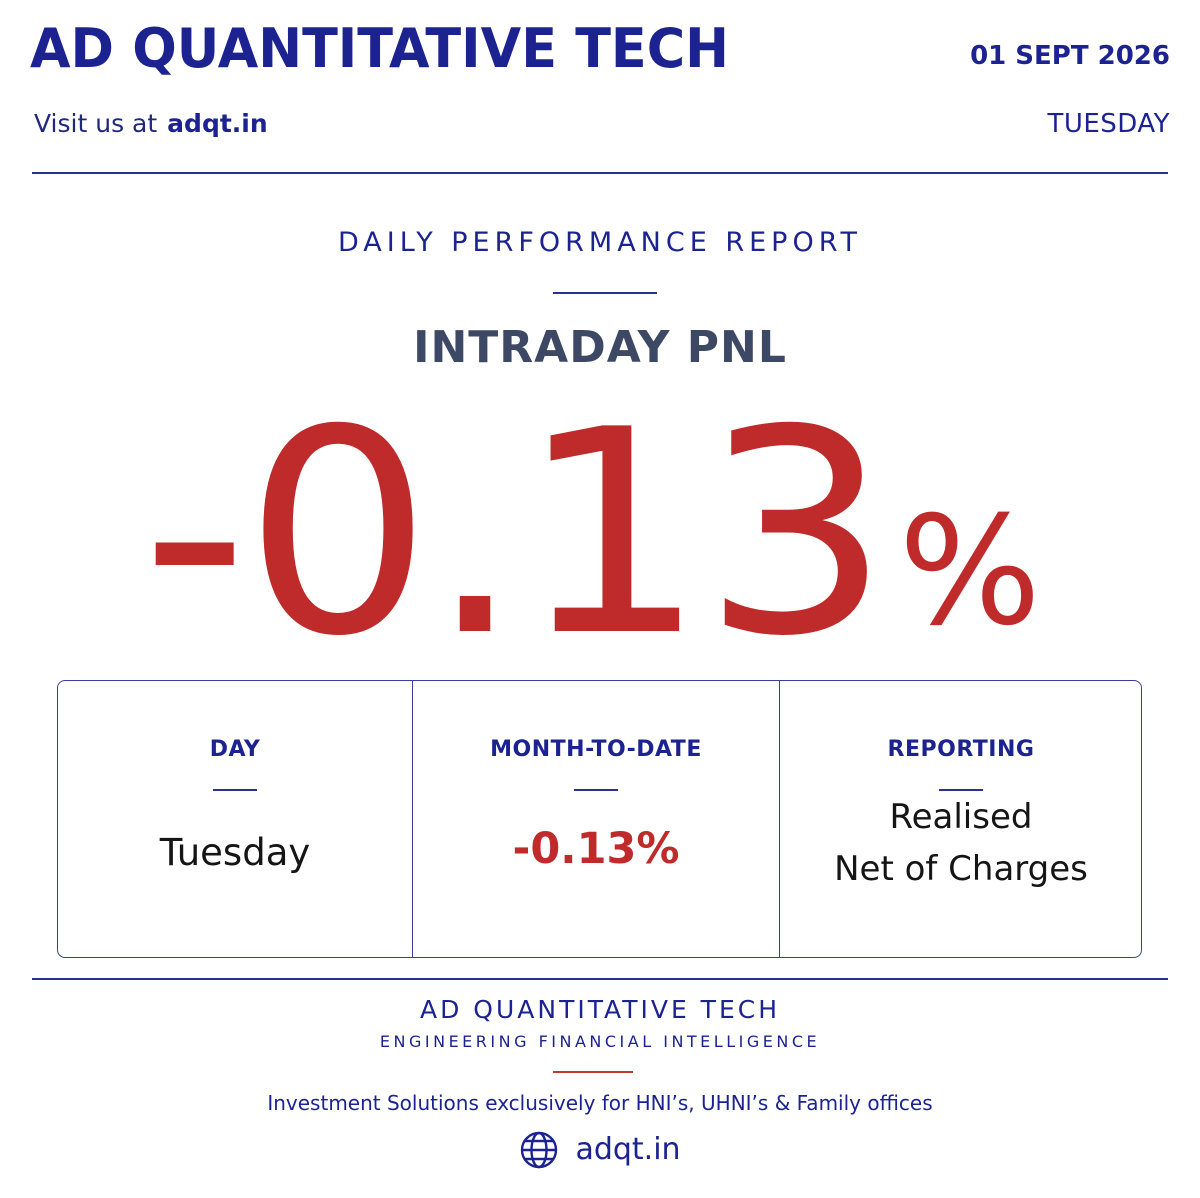  I want to click on visit-prefix: Visit us at, so click(96, 123).